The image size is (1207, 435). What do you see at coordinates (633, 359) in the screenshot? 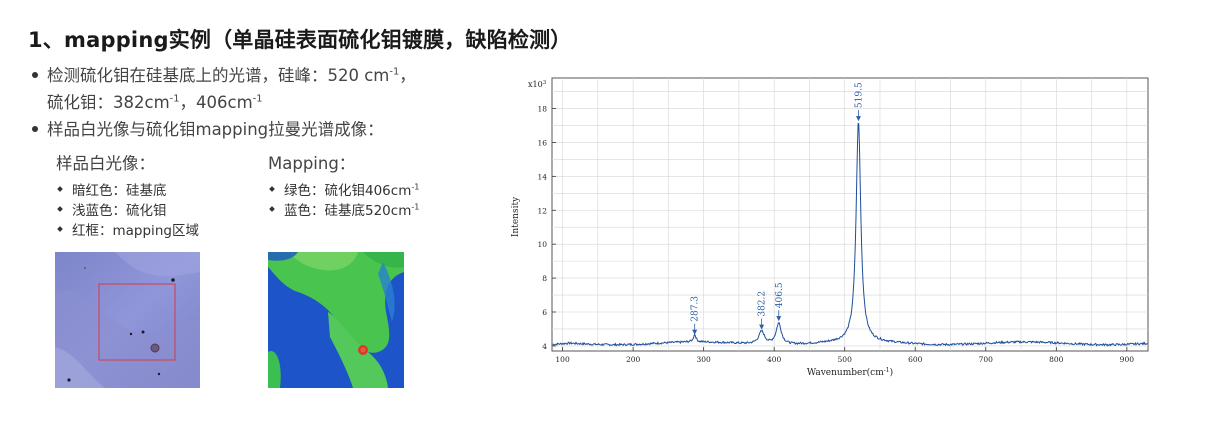
I see `x-tick-label: 200` at bounding box center [633, 359].